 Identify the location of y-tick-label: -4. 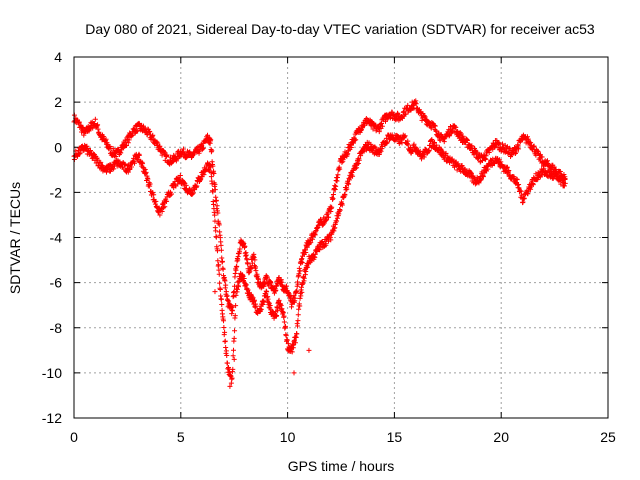
(56, 238).